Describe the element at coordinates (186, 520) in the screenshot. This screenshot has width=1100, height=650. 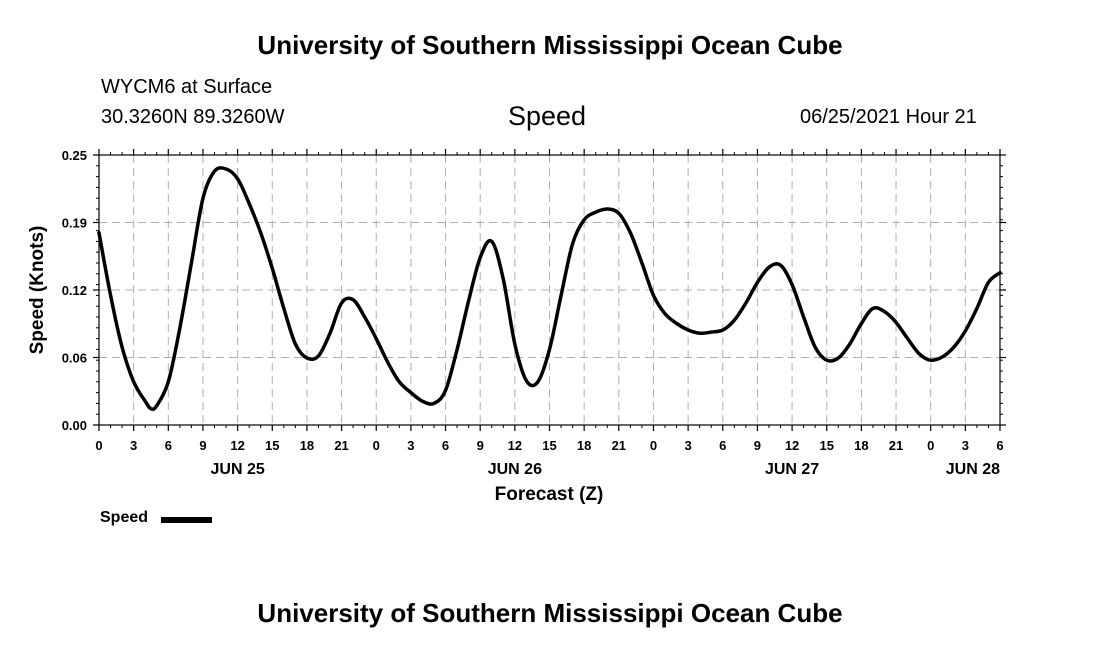
I see `legend-swatch` at that location.